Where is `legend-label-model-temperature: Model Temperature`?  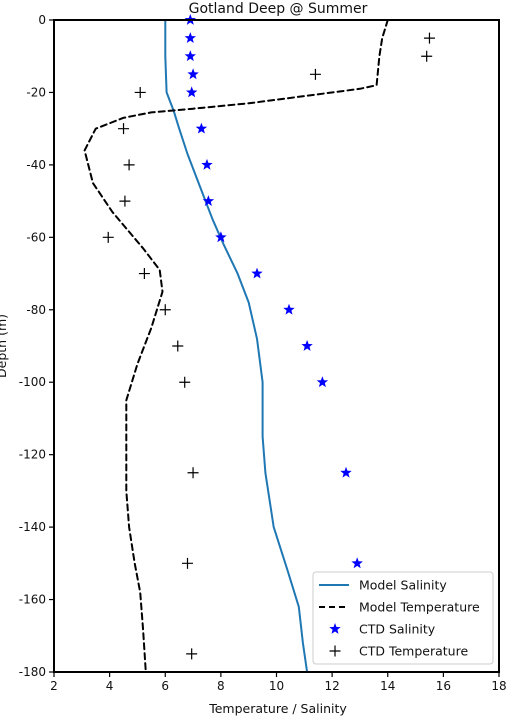
legend-label-model-temperature: Model Temperature is located at coordinates (419, 607).